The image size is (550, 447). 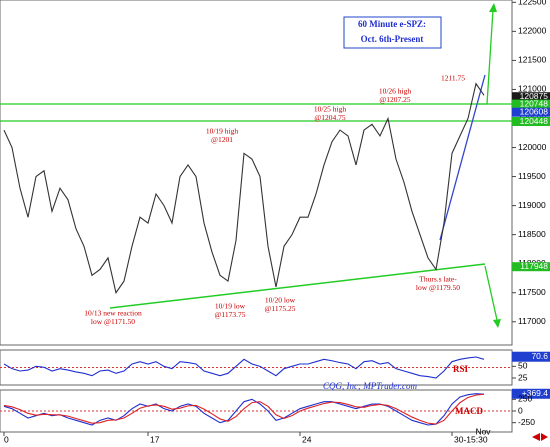 I want to click on x-tick-label: 24, so click(x=307, y=439).